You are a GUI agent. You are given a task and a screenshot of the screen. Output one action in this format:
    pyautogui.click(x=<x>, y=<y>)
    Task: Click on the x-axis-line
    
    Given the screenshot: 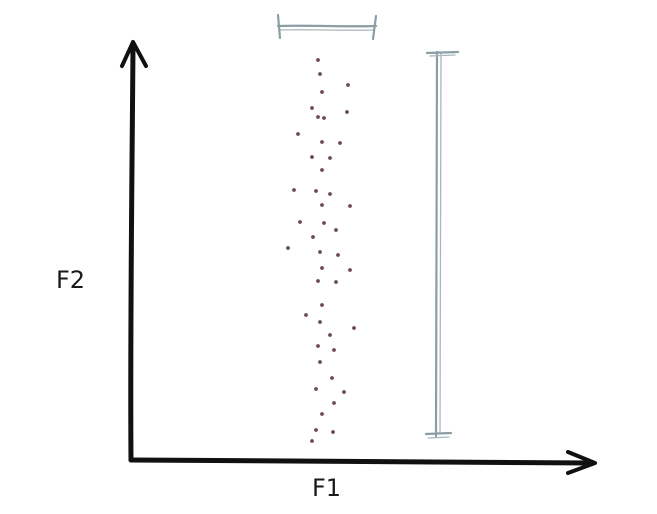 What is the action you would take?
    pyautogui.click(x=361, y=461)
    